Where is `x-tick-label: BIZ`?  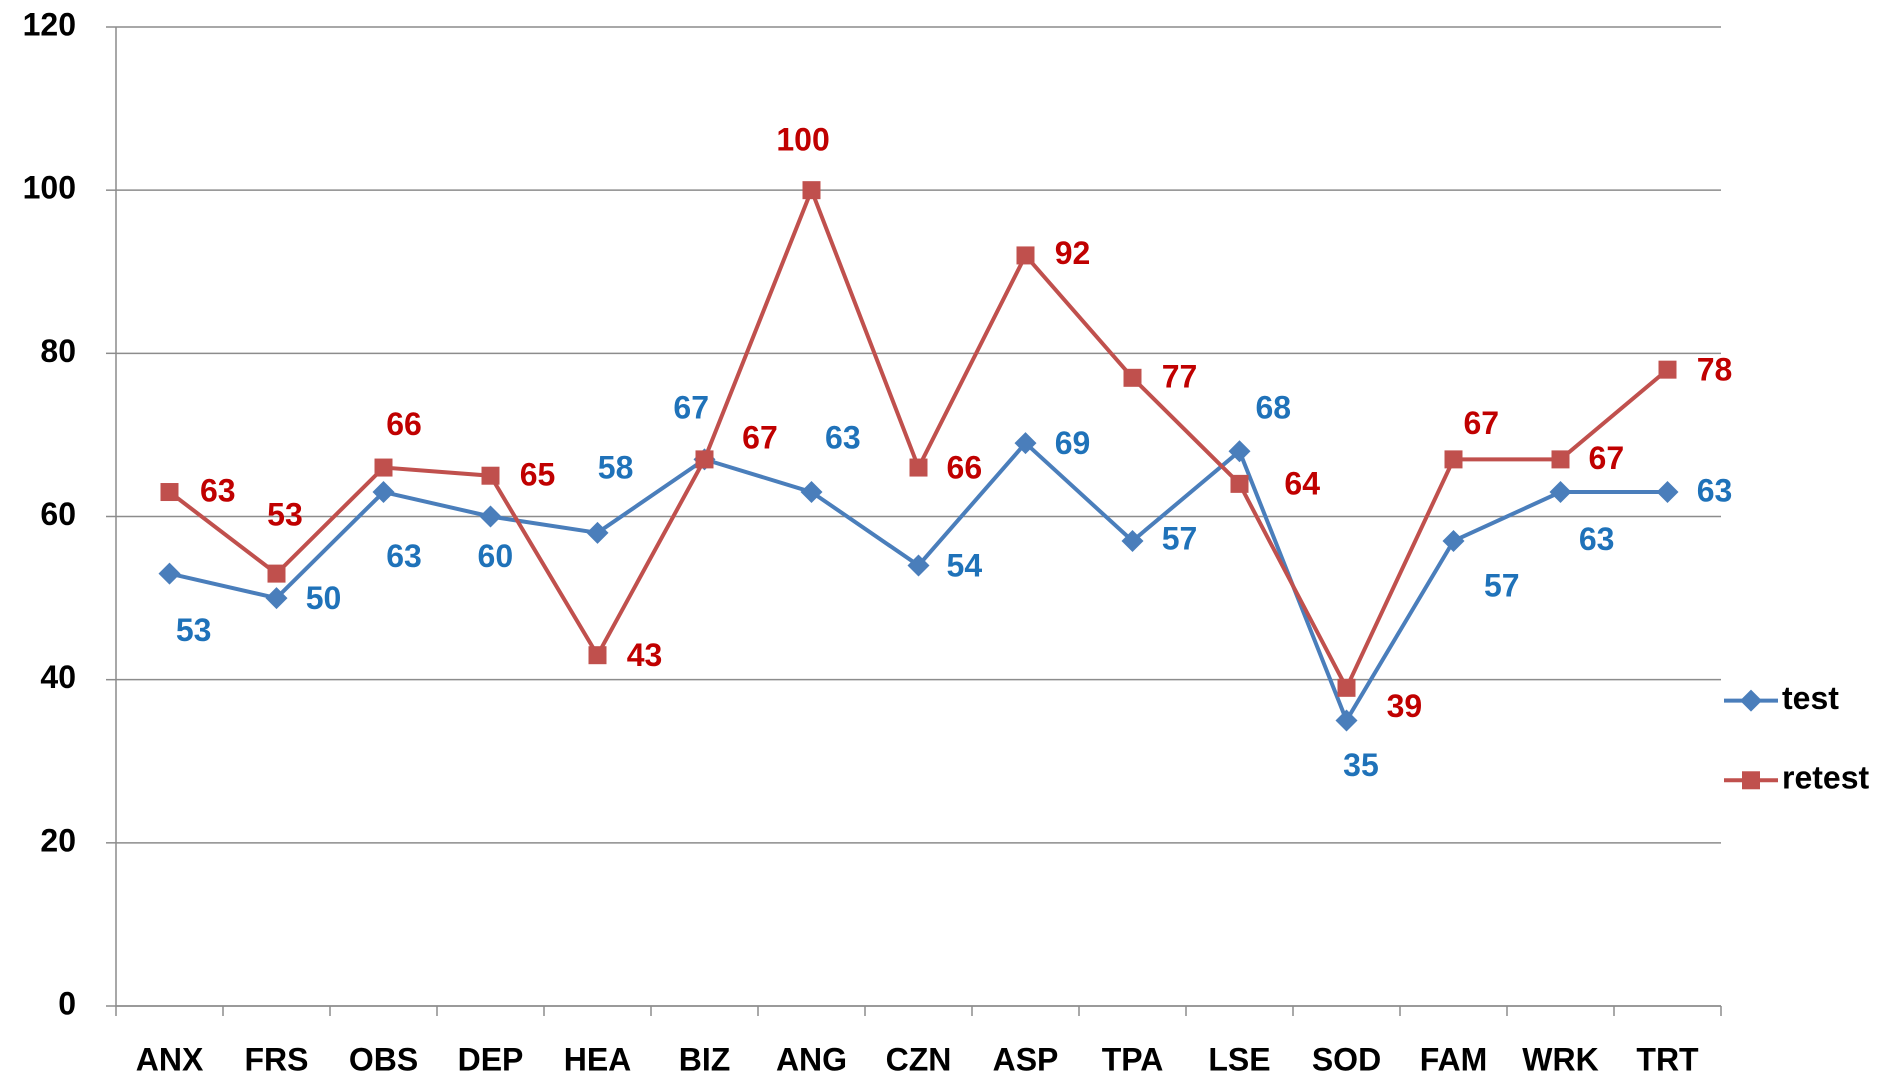
x-tick-label: BIZ is located at coordinates (705, 1059).